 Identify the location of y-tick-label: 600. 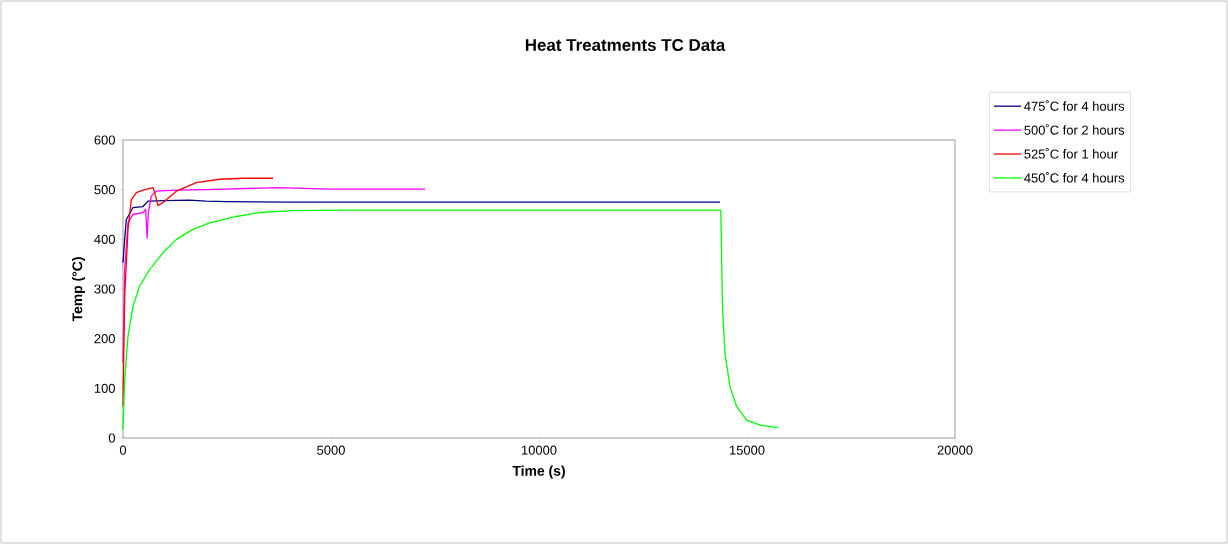
(104, 140).